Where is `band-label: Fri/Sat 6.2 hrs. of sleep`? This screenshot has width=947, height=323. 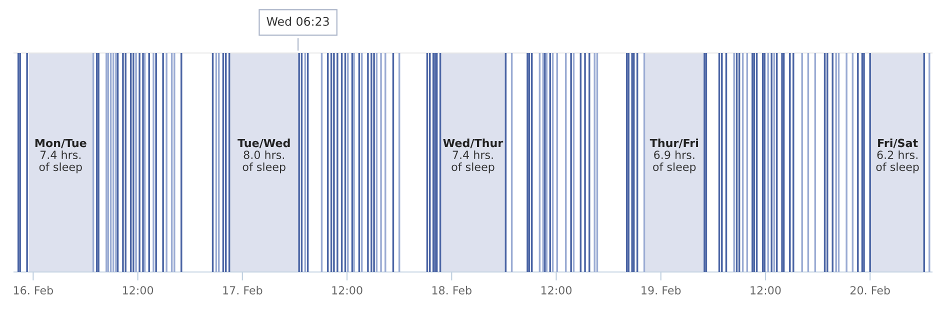 band-label: Fri/Sat 6.2 hrs. of sleep is located at coordinates (897, 156).